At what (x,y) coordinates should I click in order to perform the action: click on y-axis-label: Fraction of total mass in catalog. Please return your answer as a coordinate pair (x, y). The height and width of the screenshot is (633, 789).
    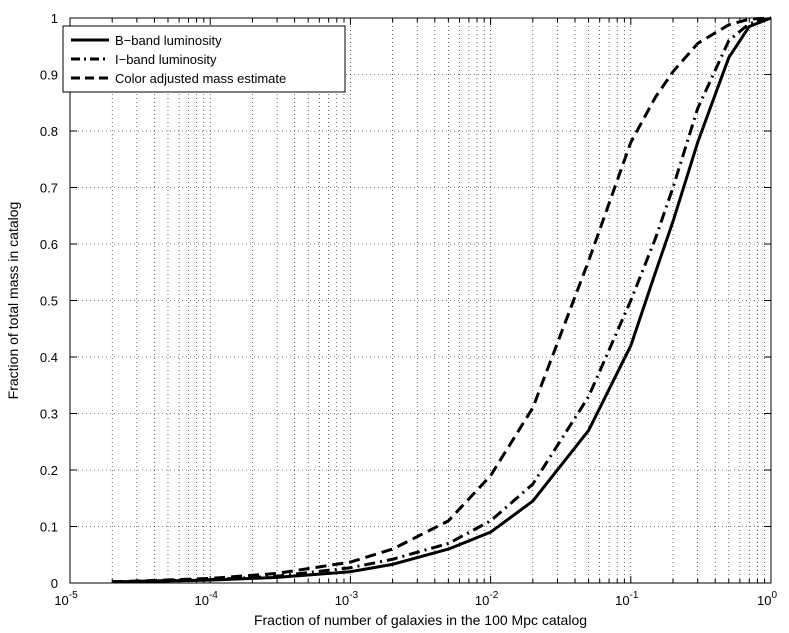
    Looking at the image, I should click on (13, 301).